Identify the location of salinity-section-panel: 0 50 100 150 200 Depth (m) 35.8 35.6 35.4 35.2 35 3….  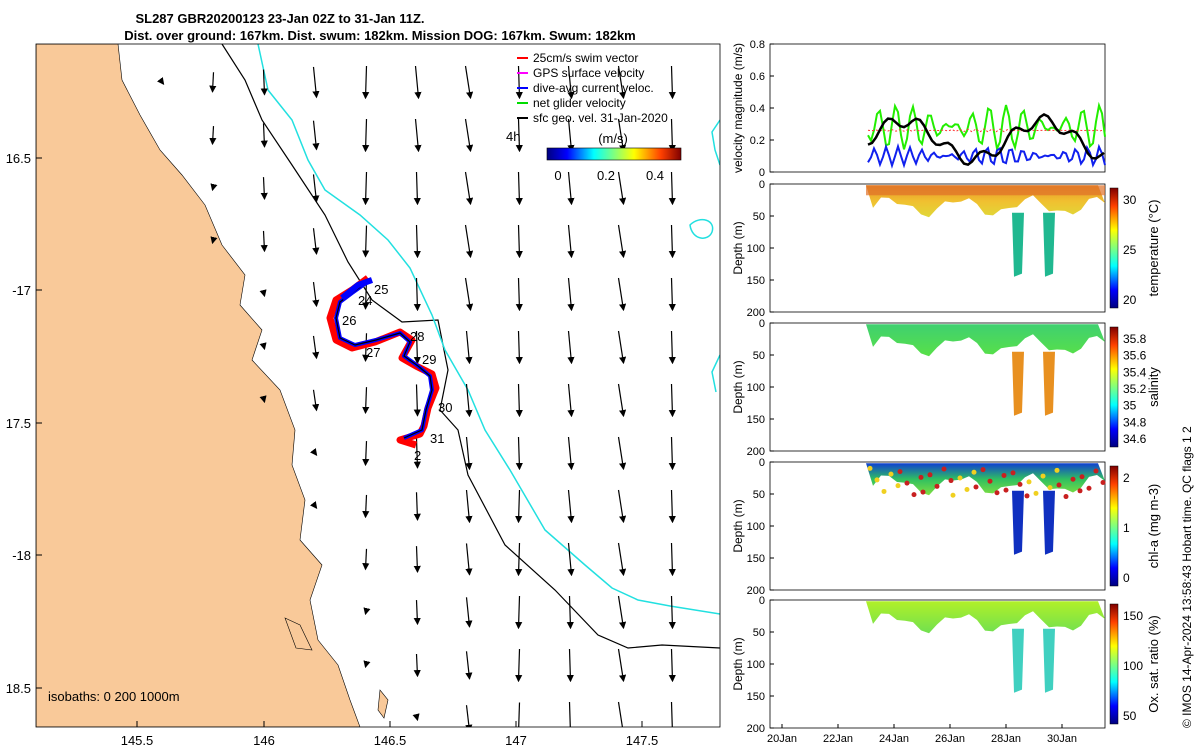
(946, 388).